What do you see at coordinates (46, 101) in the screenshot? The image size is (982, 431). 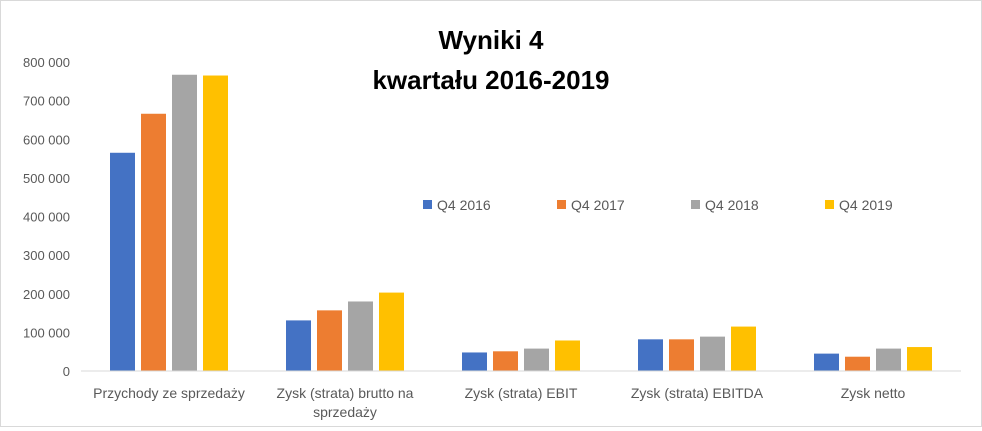 I see `y-tick-label: 700 000` at bounding box center [46, 101].